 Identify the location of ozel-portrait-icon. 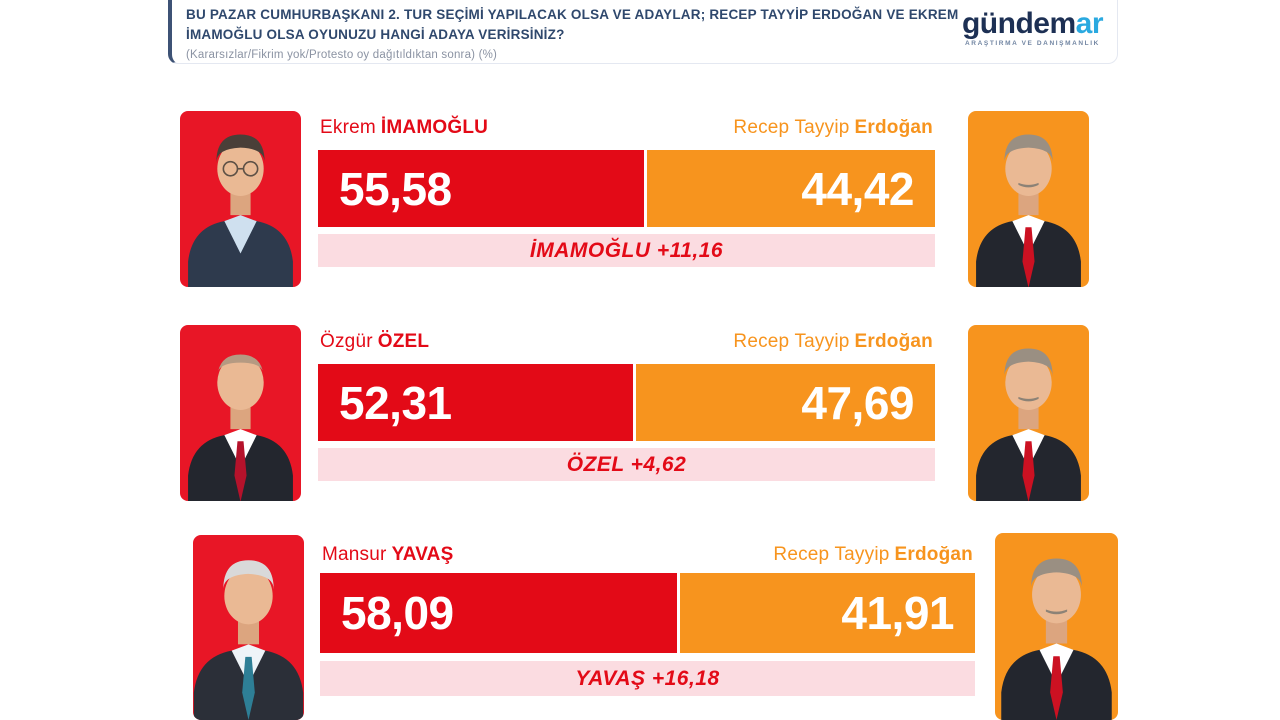
(240, 413).